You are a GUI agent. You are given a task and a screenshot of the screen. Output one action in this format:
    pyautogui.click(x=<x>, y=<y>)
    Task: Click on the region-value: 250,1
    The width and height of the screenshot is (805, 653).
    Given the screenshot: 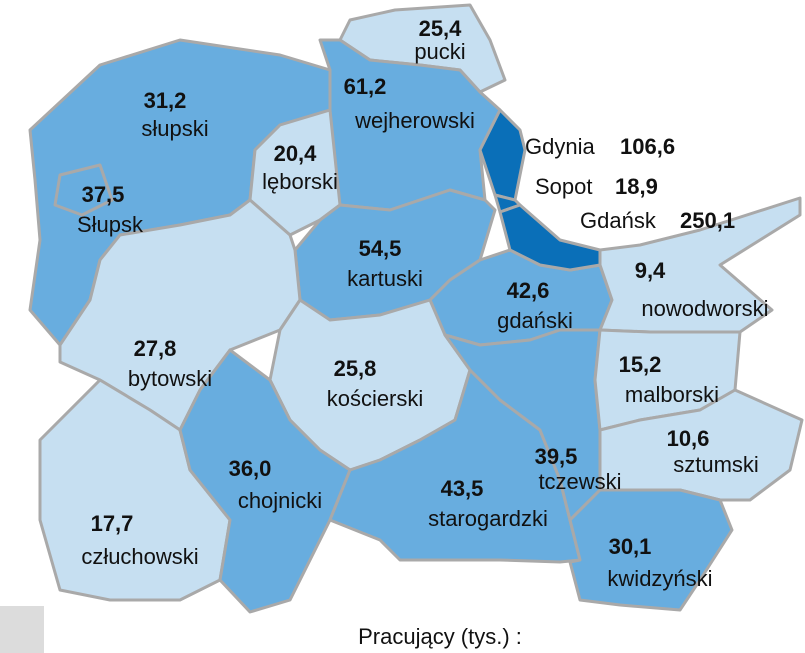 What is the action you would take?
    pyautogui.click(x=707, y=220)
    